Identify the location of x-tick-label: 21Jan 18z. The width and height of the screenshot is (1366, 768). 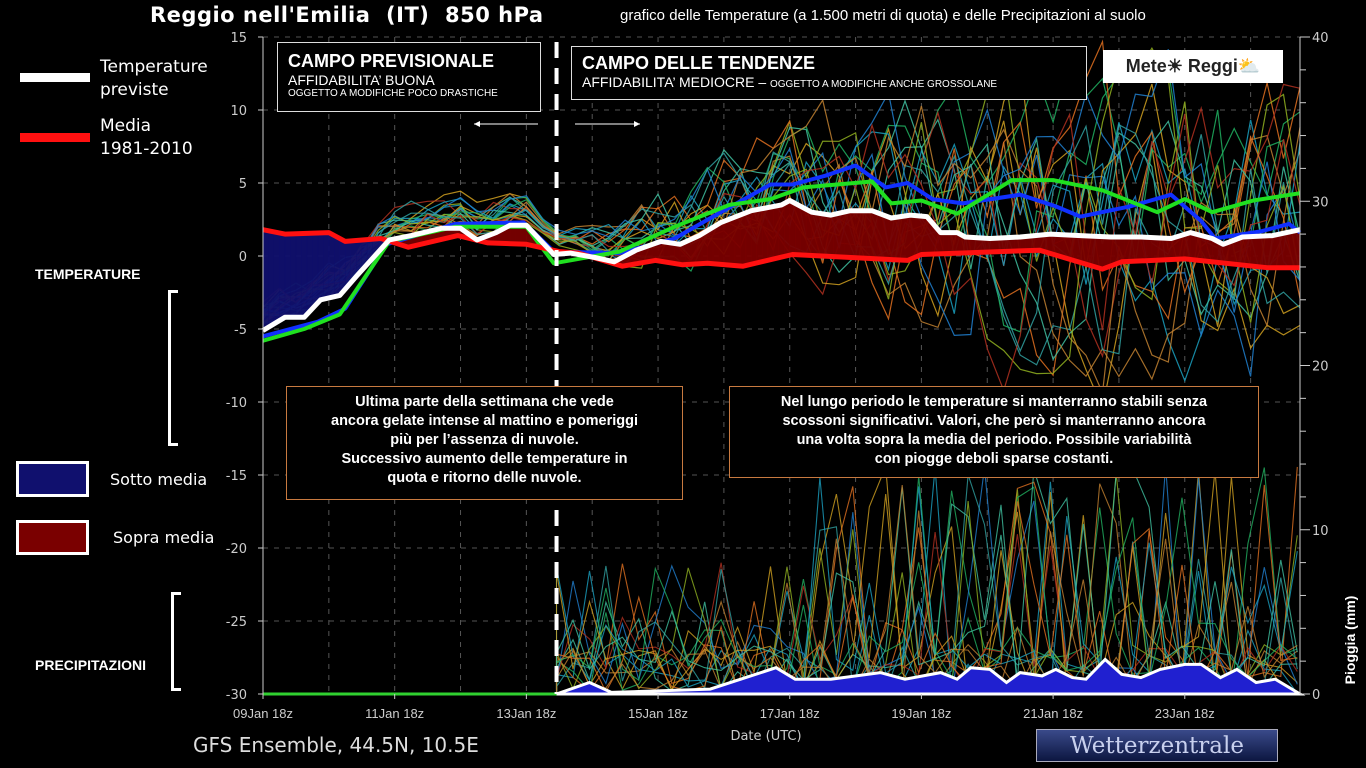
(1053, 713).